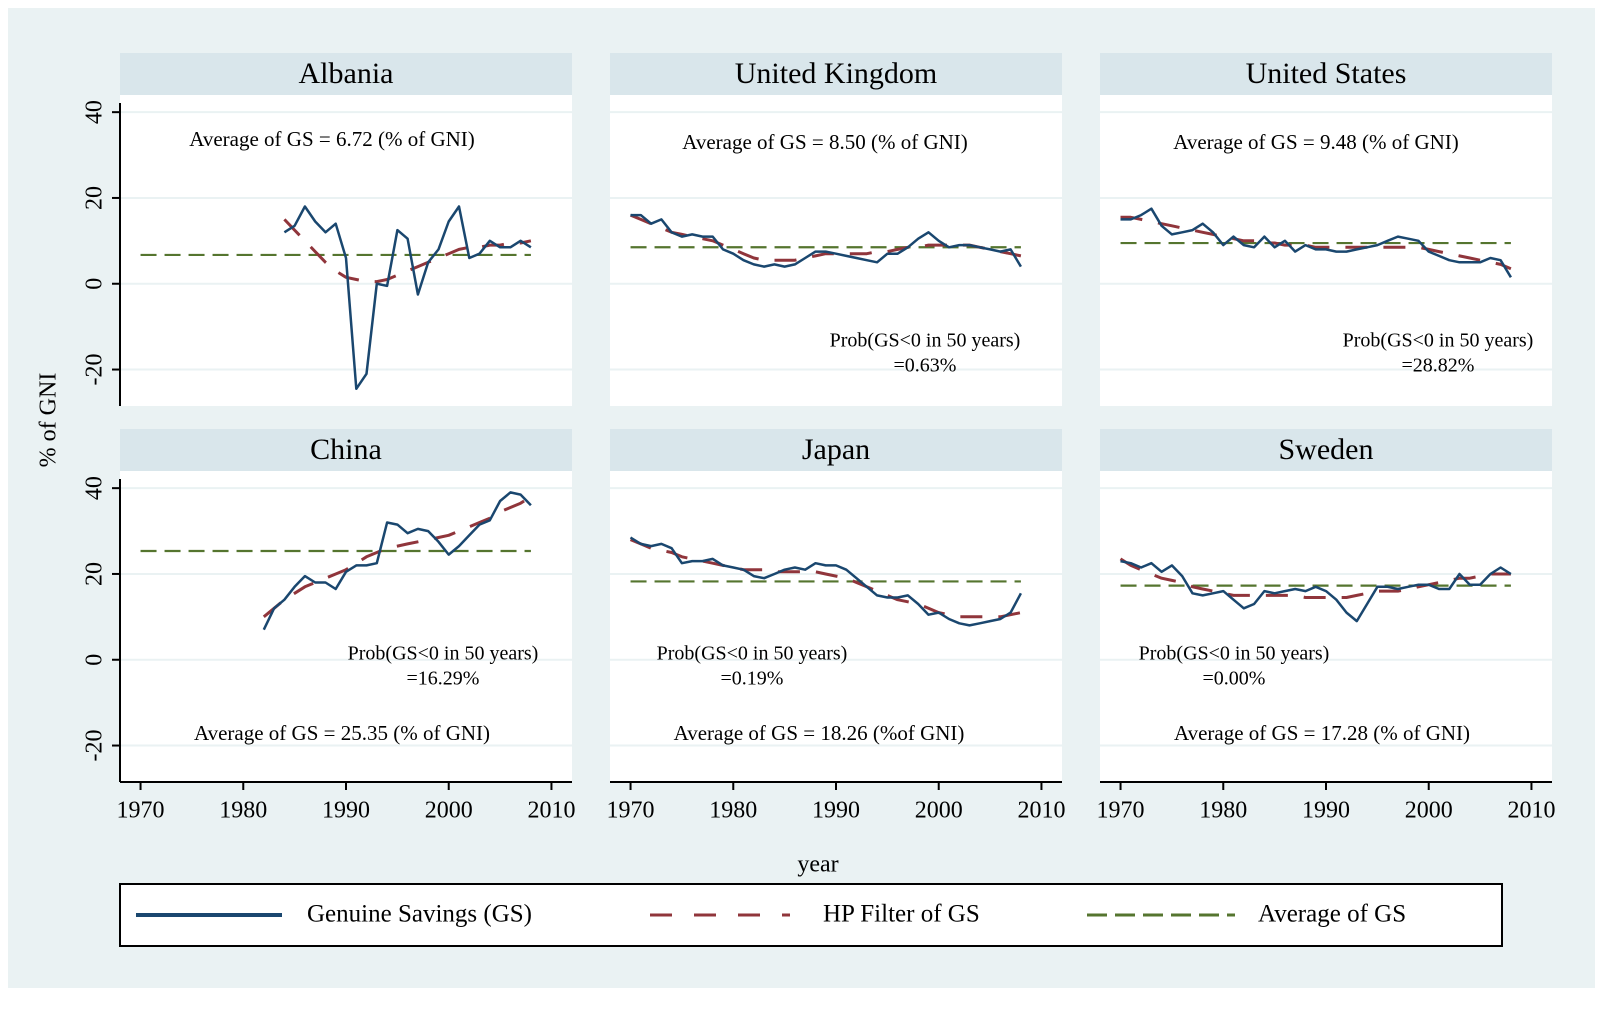  I want to click on x-axis-label: year, so click(817, 865).